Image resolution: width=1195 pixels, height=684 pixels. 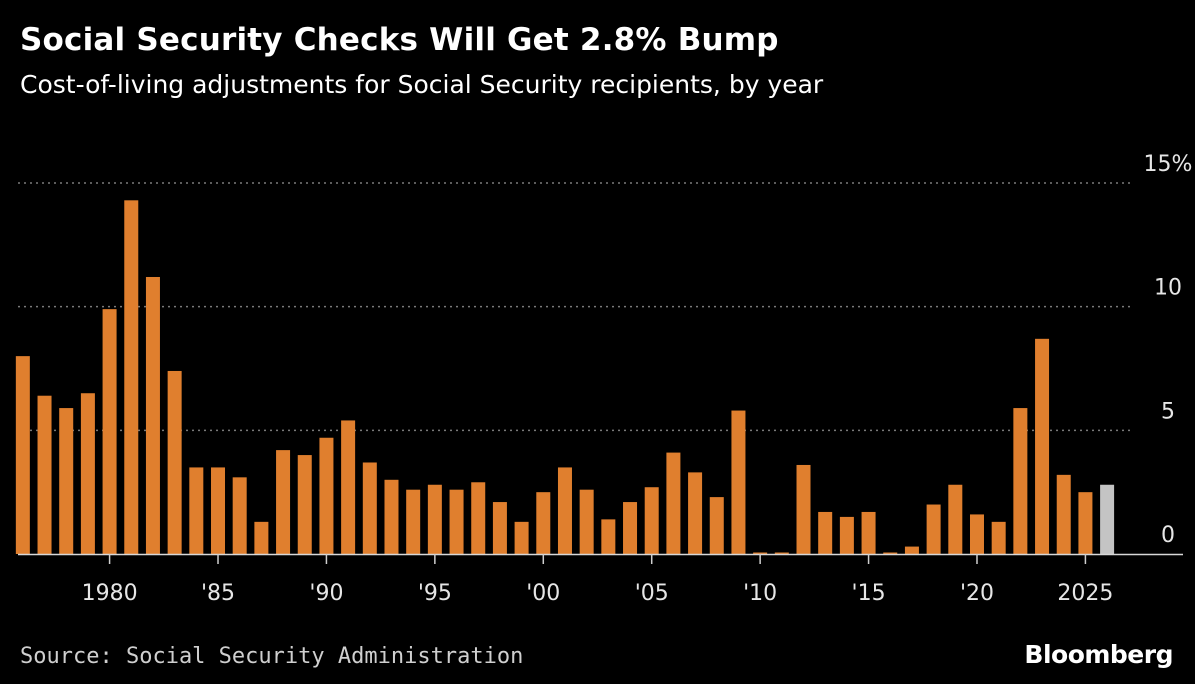 I want to click on x-tick-label: '20, so click(x=977, y=593).